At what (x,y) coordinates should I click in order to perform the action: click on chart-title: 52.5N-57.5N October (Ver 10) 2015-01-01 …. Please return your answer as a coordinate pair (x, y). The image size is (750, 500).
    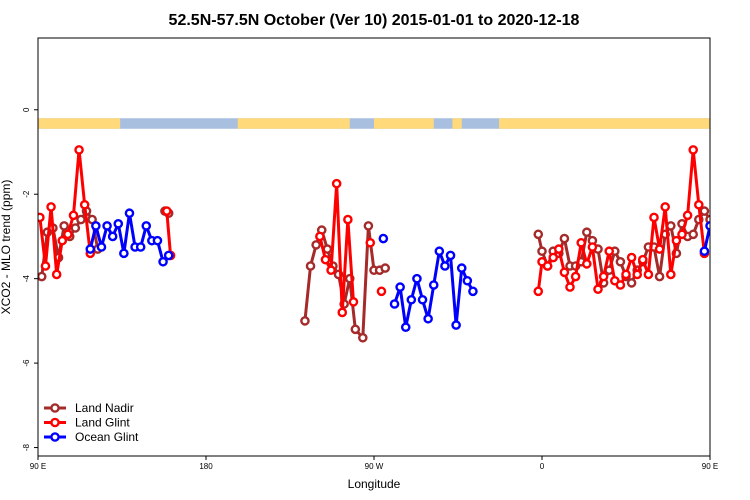
    Looking at the image, I should click on (374, 20).